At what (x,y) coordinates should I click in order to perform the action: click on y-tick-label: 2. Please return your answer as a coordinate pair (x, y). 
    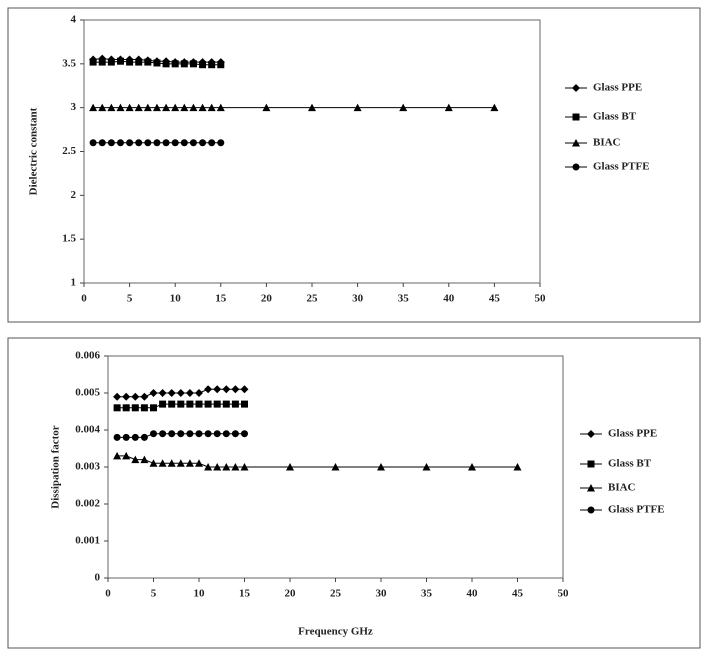
    Looking at the image, I should click on (74, 195).